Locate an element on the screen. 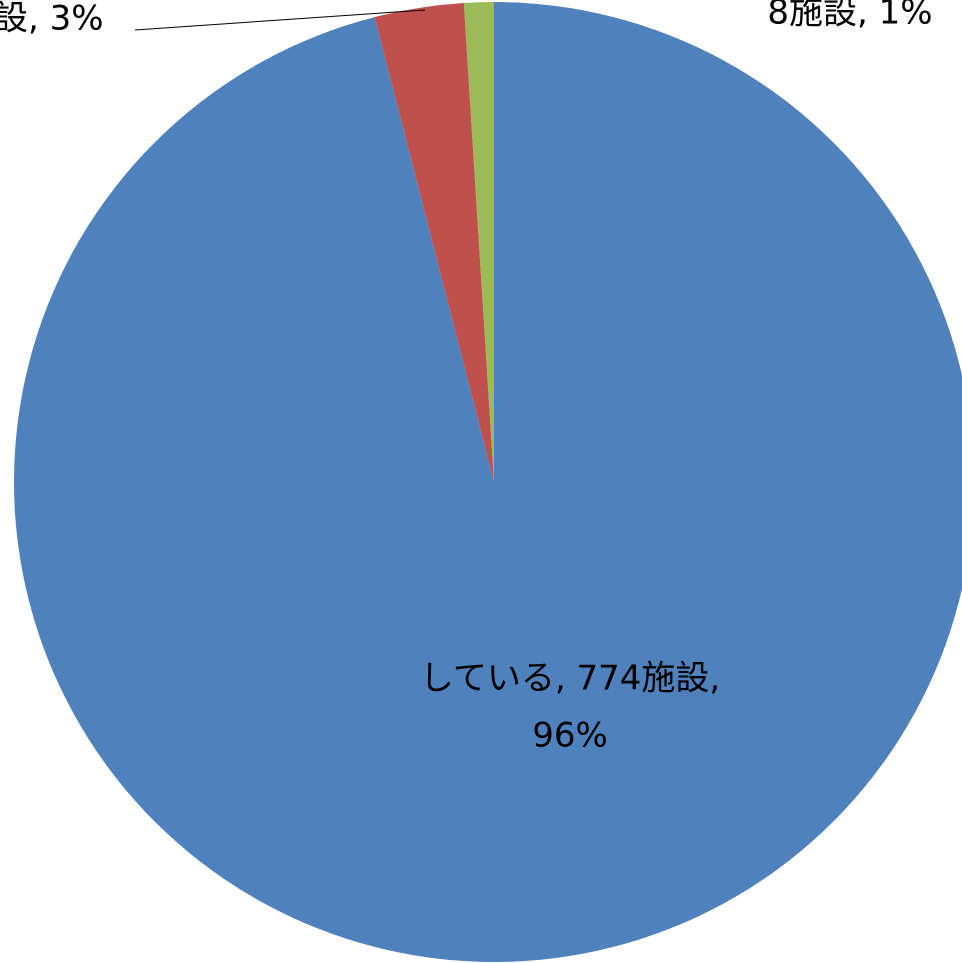 The image size is (962, 963). data-label: している, 774施設, is located at coordinates (570, 679).